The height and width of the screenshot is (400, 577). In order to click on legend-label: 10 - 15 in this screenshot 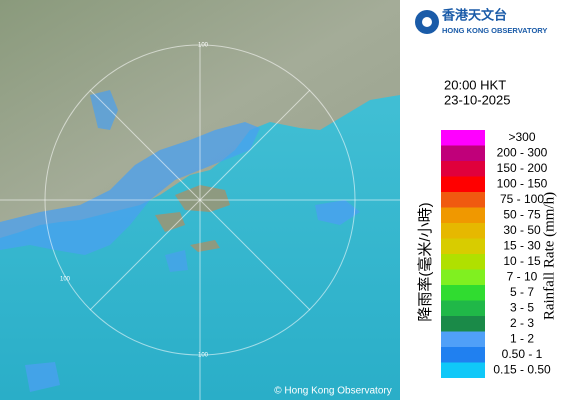, I will do `click(522, 261)`.